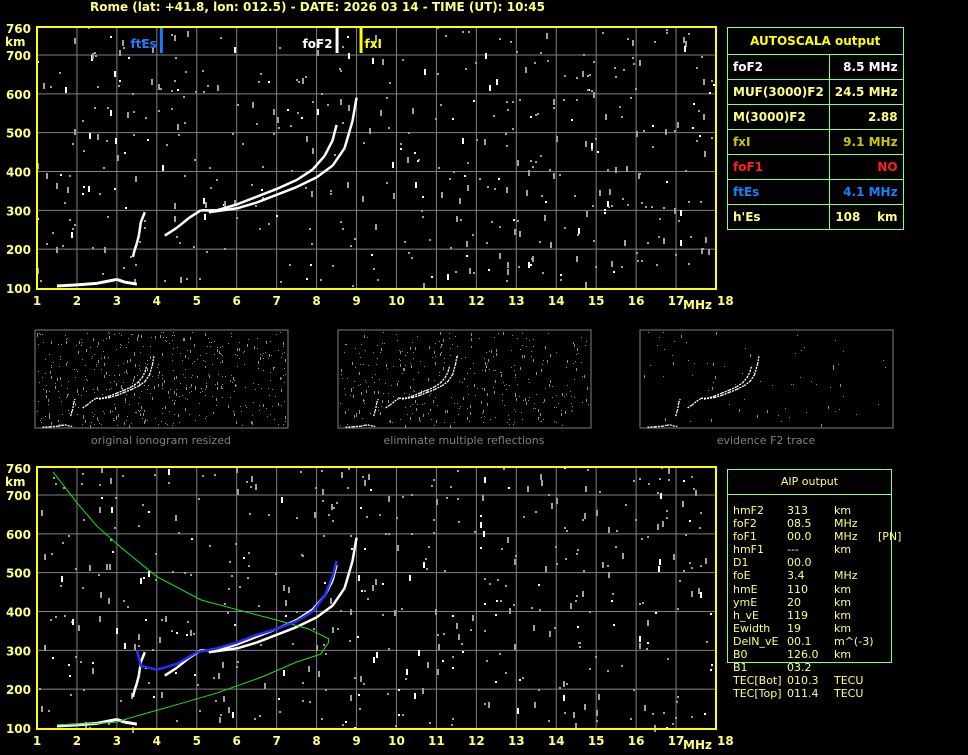 This screenshot has width=968, height=755. Describe the element at coordinates (318, 44) in the screenshot. I see `marker-label: foF2` at that location.